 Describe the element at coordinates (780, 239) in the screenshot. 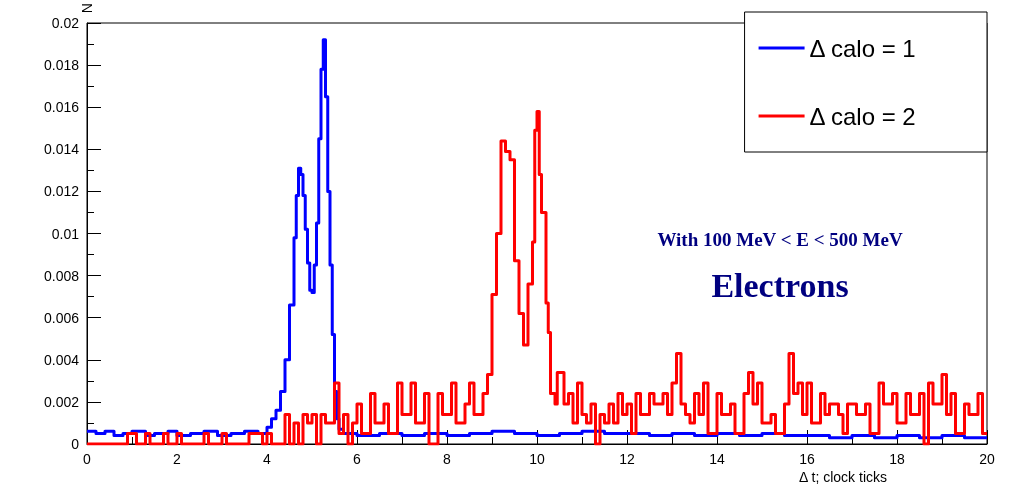

I see `annotation: With 100 MeV < E < 500 MeV` at that location.